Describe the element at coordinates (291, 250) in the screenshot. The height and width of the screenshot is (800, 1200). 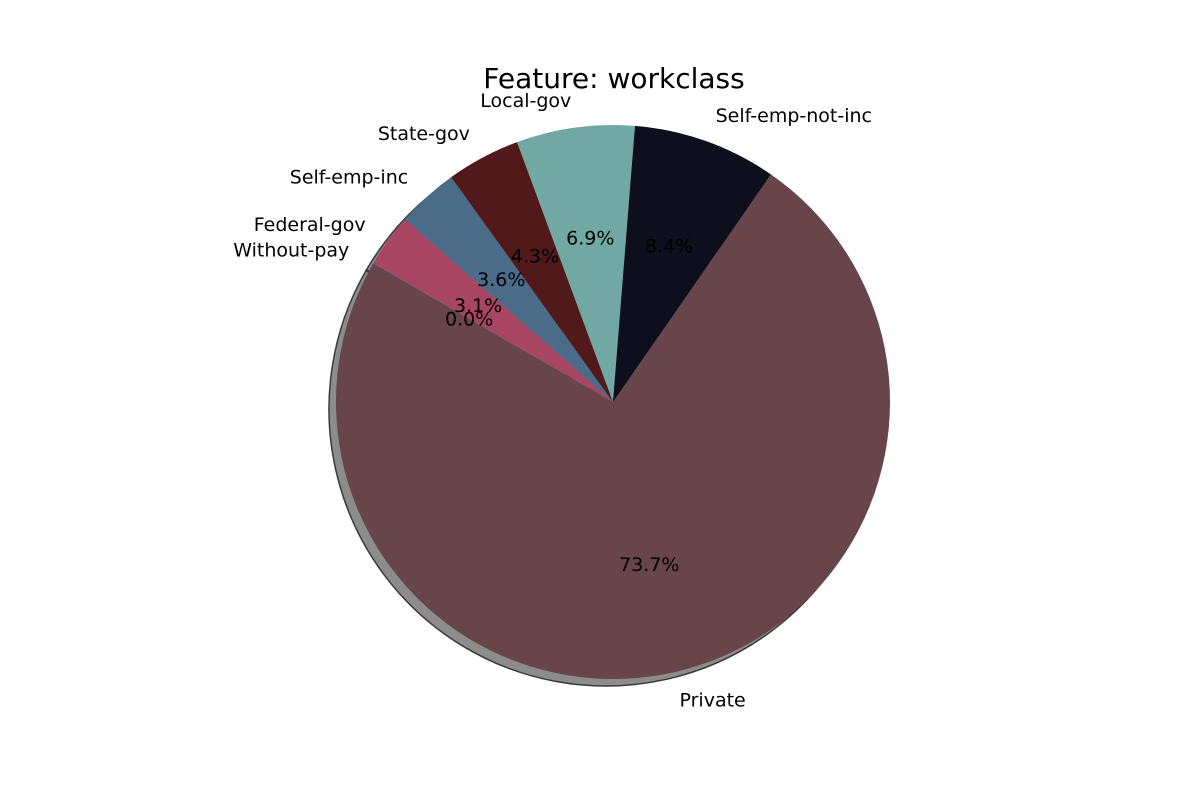
I see `slice-label-without-pay: Without-pay` at that location.